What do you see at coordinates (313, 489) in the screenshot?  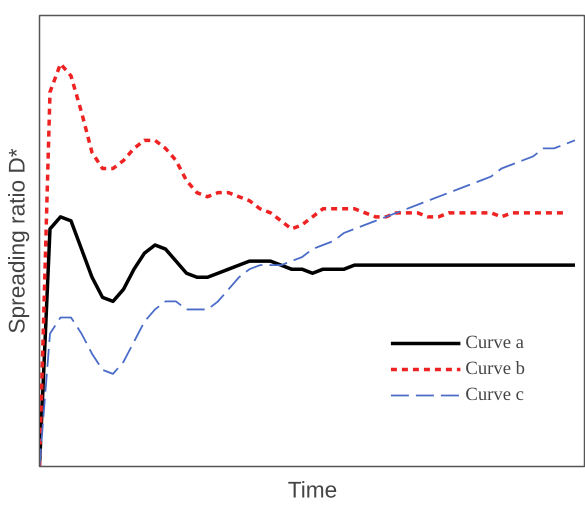 I see `x-axis-title: Time` at bounding box center [313, 489].